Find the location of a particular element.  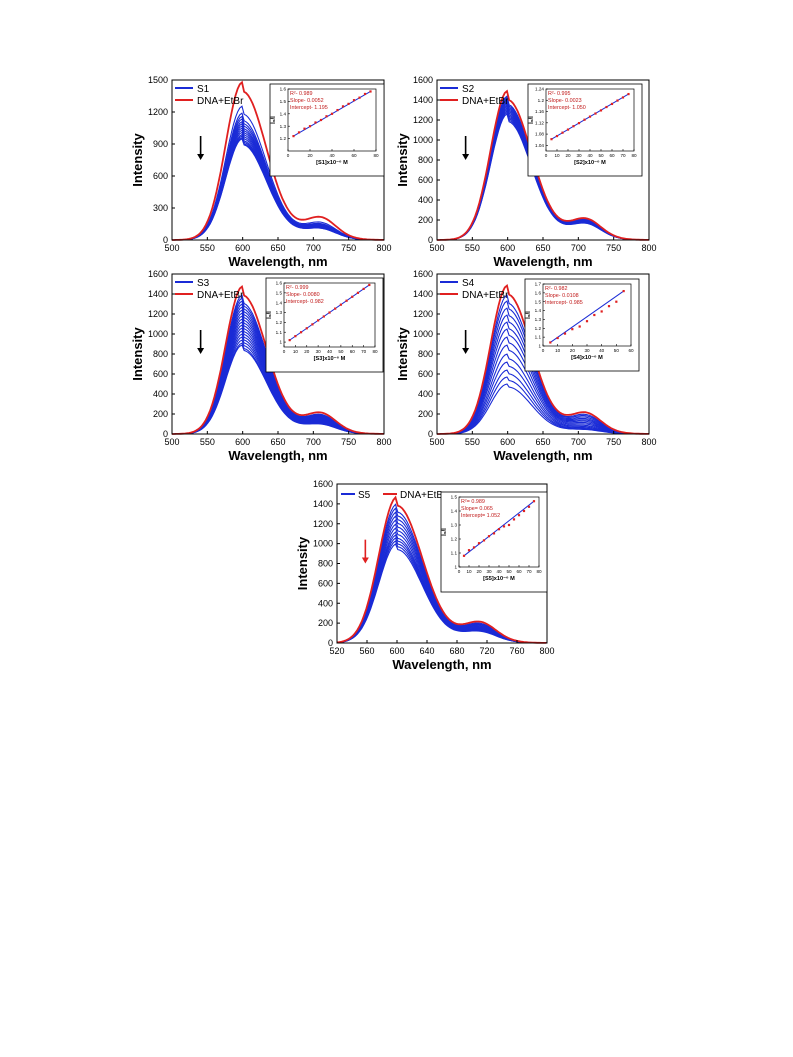

x-tick-label: 700 is located at coordinates (313, 248).